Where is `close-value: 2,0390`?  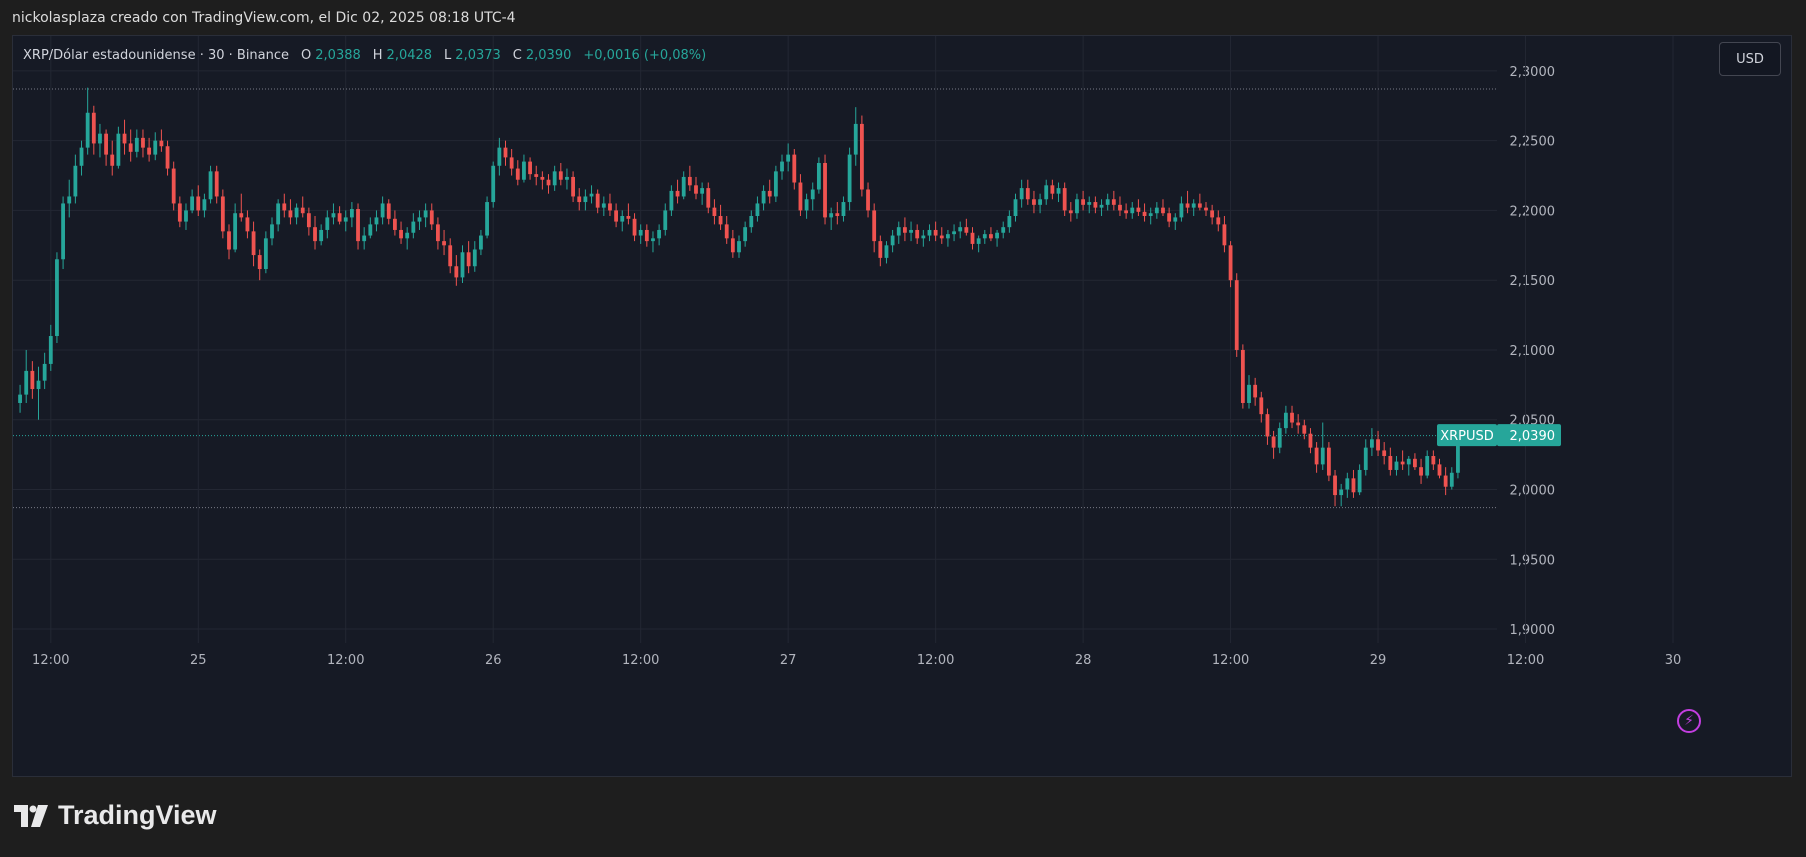 close-value: 2,0390 is located at coordinates (548, 55).